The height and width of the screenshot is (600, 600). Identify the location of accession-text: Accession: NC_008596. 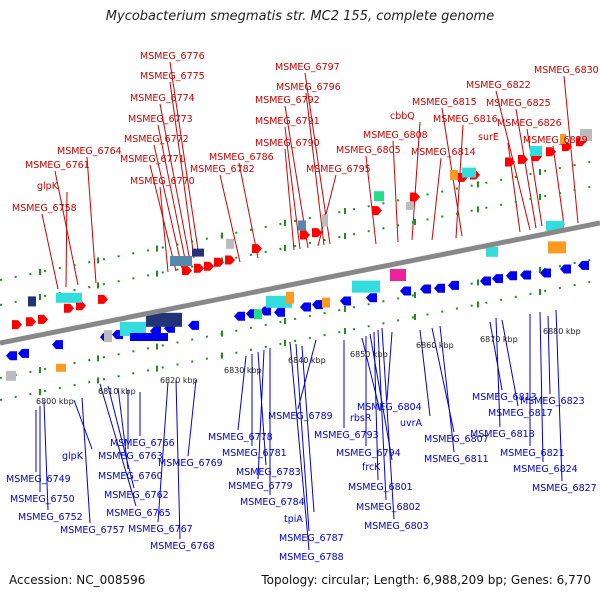
(77, 580).